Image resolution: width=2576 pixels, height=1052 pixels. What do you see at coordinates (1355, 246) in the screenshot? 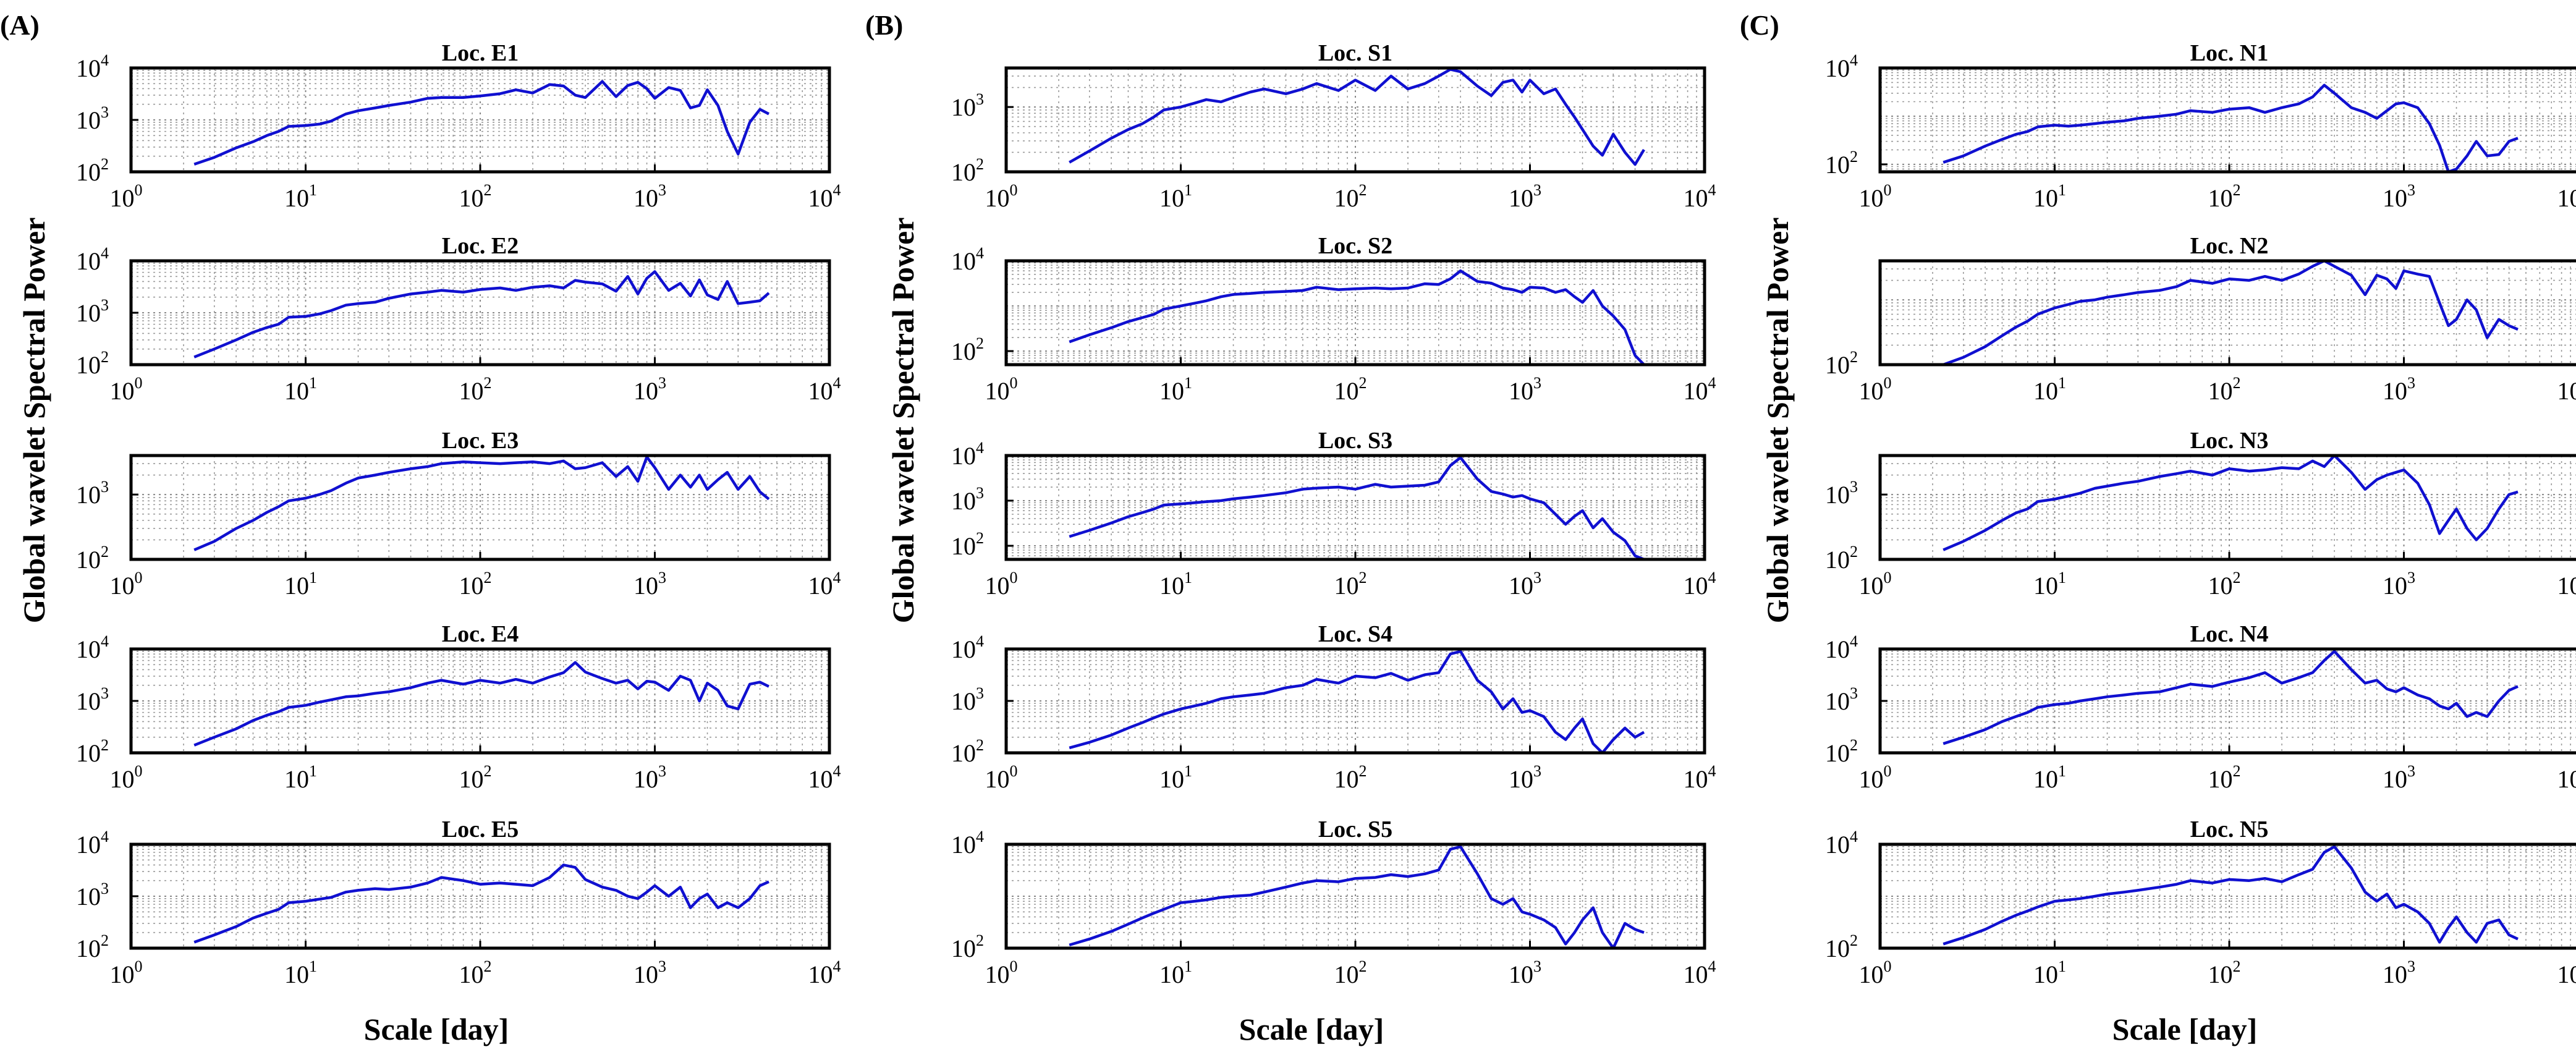
I see `subplot-title: Loc. S2` at bounding box center [1355, 246].